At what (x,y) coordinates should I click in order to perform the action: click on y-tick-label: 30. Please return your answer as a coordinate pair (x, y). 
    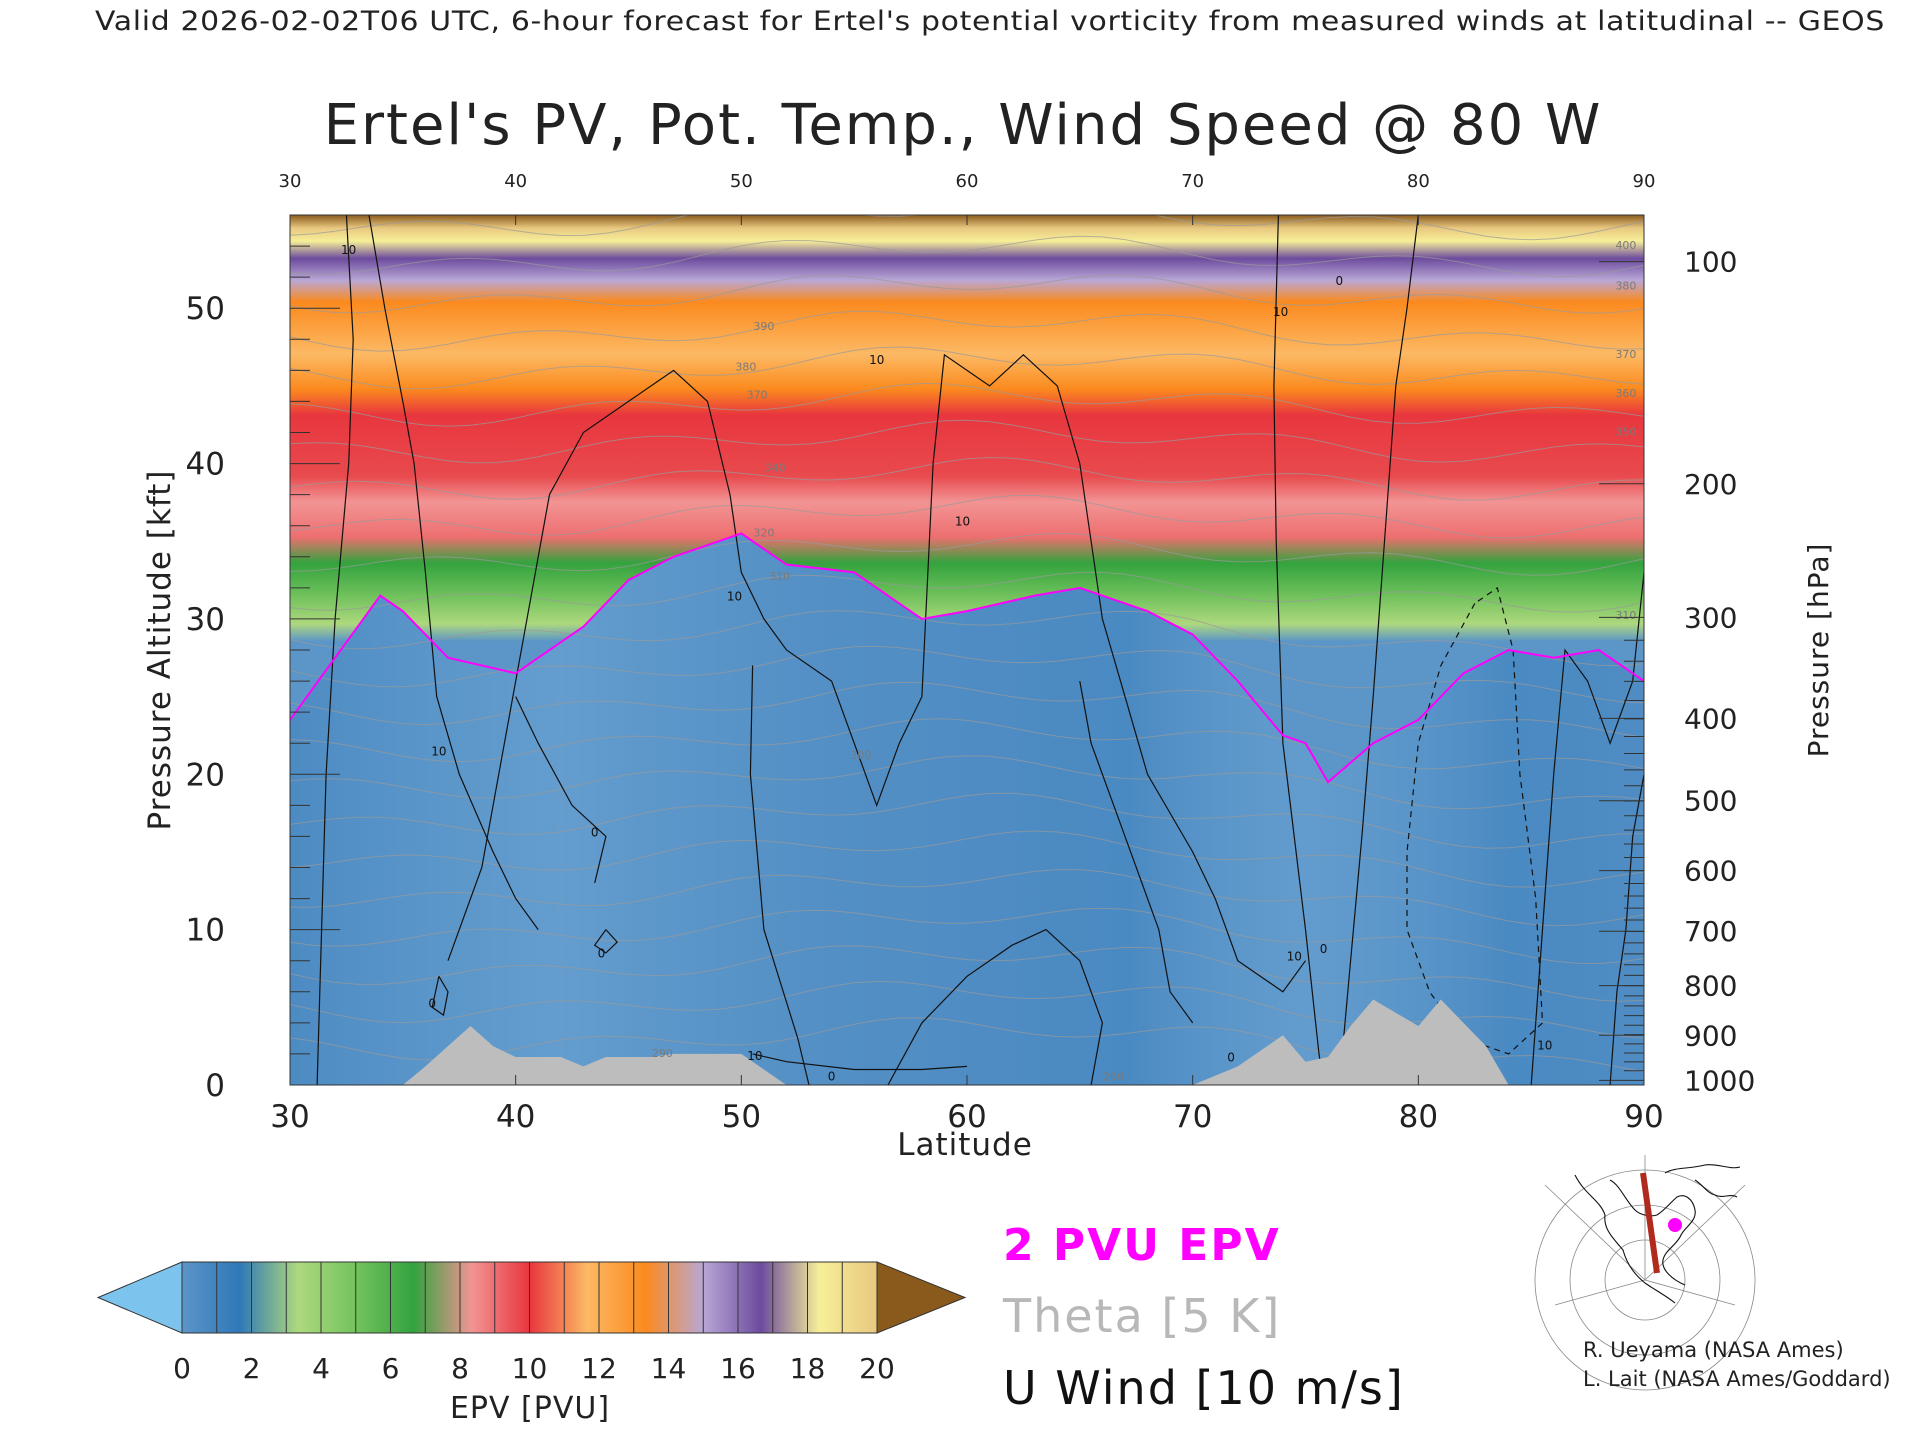
    Looking at the image, I should click on (205, 620).